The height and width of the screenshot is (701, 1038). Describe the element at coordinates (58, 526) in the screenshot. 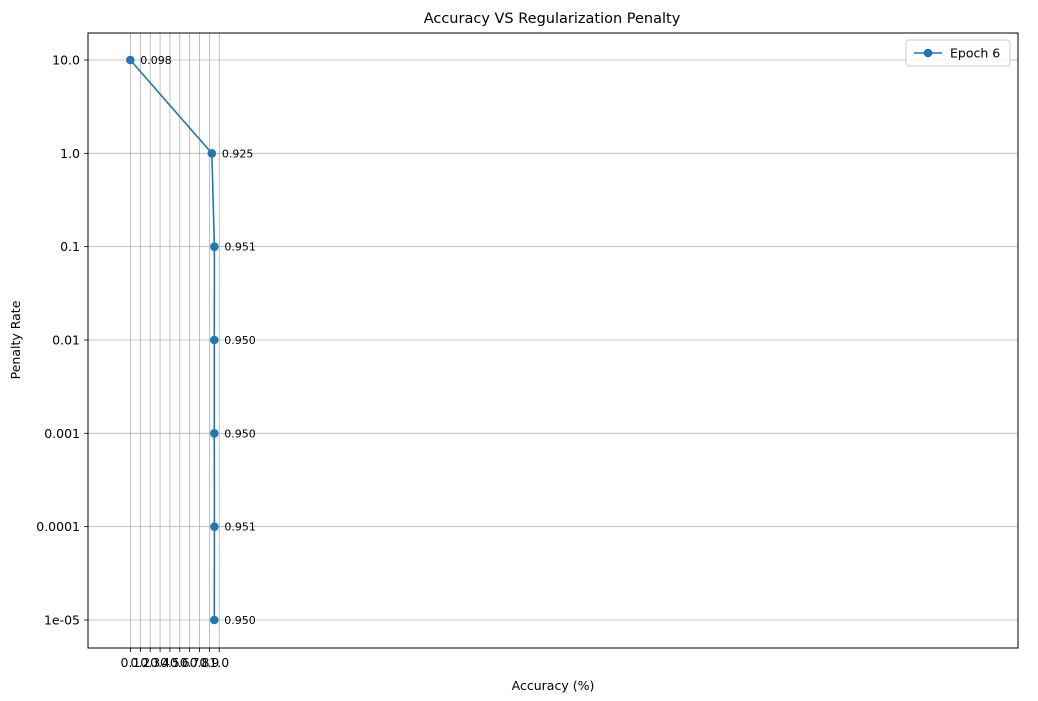

I see `y-tick-label: 0.0001` at that location.